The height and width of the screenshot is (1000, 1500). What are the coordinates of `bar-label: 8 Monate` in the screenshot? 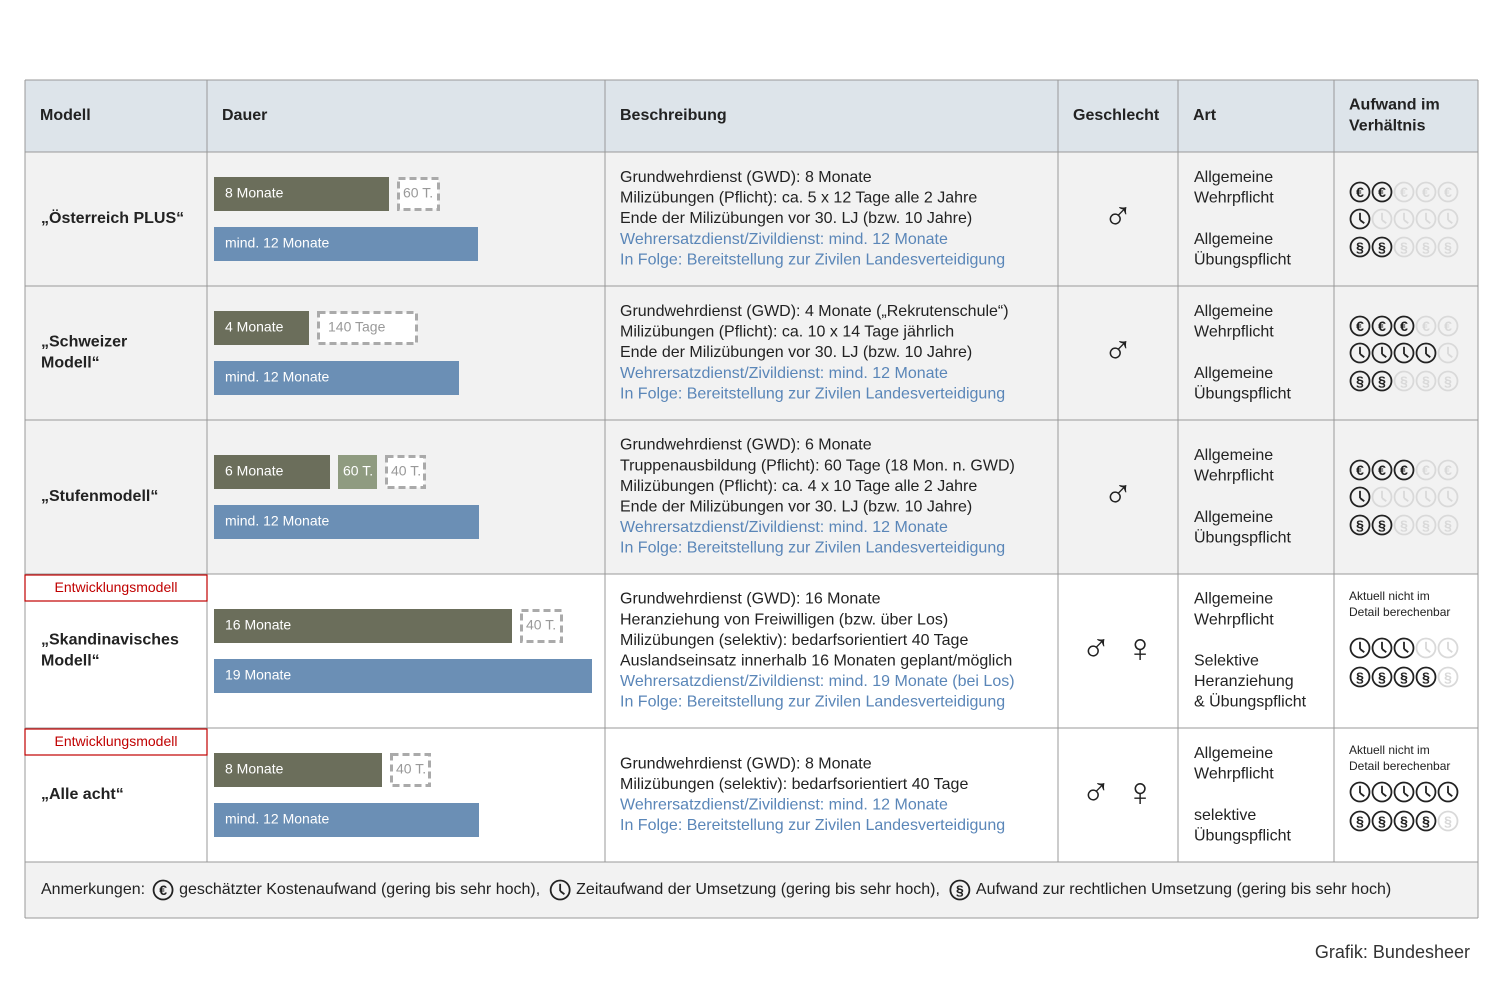 It's located at (254, 769).